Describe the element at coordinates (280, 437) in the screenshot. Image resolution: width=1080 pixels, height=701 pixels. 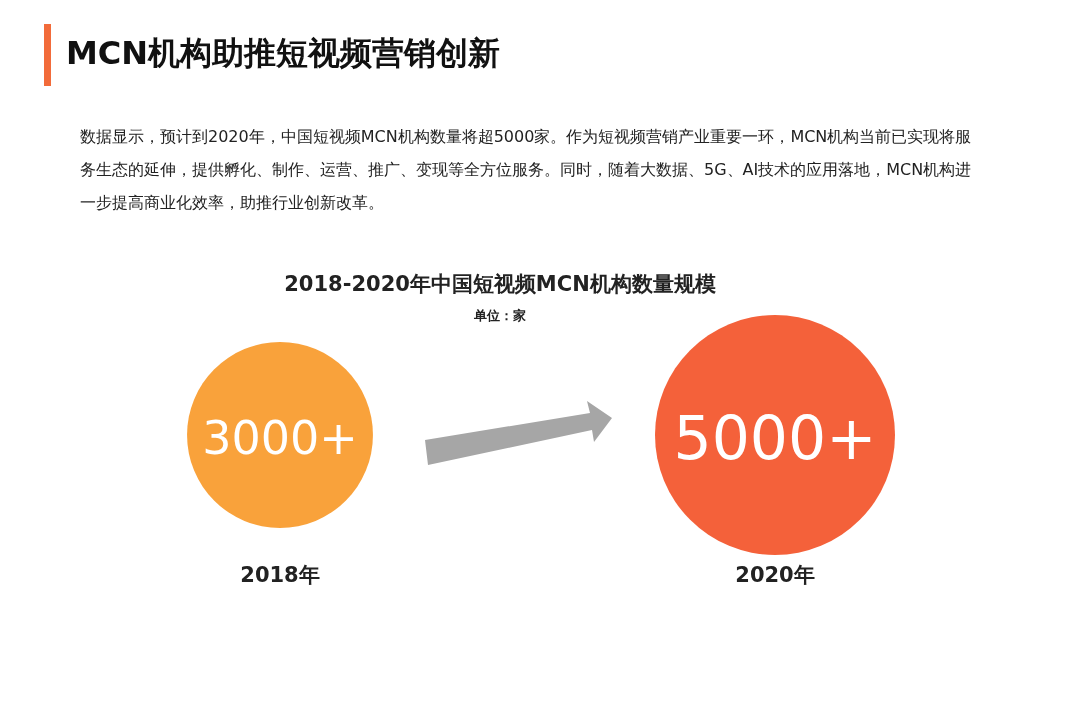
I see `data-label: 3000+` at that location.